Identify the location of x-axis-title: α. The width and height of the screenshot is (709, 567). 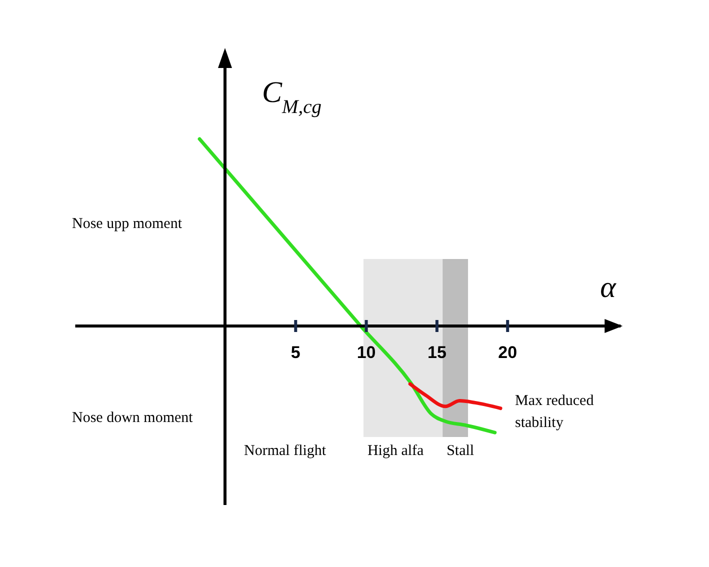
(609, 287).